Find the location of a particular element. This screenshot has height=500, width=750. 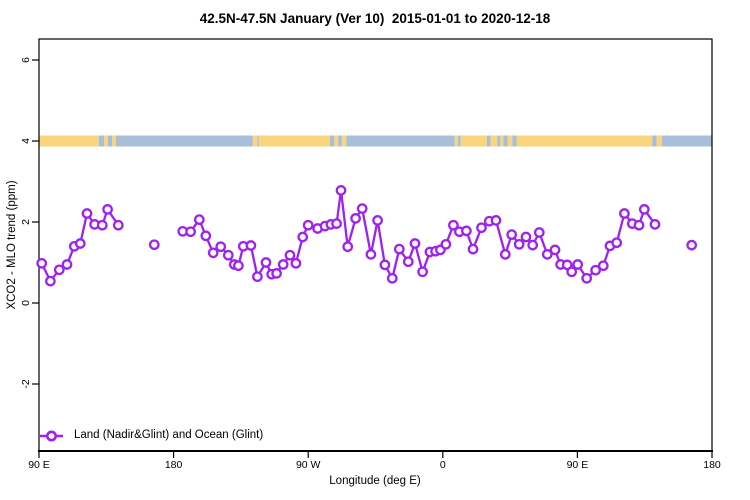

x-tick-label: 0 is located at coordinates (443, 465).